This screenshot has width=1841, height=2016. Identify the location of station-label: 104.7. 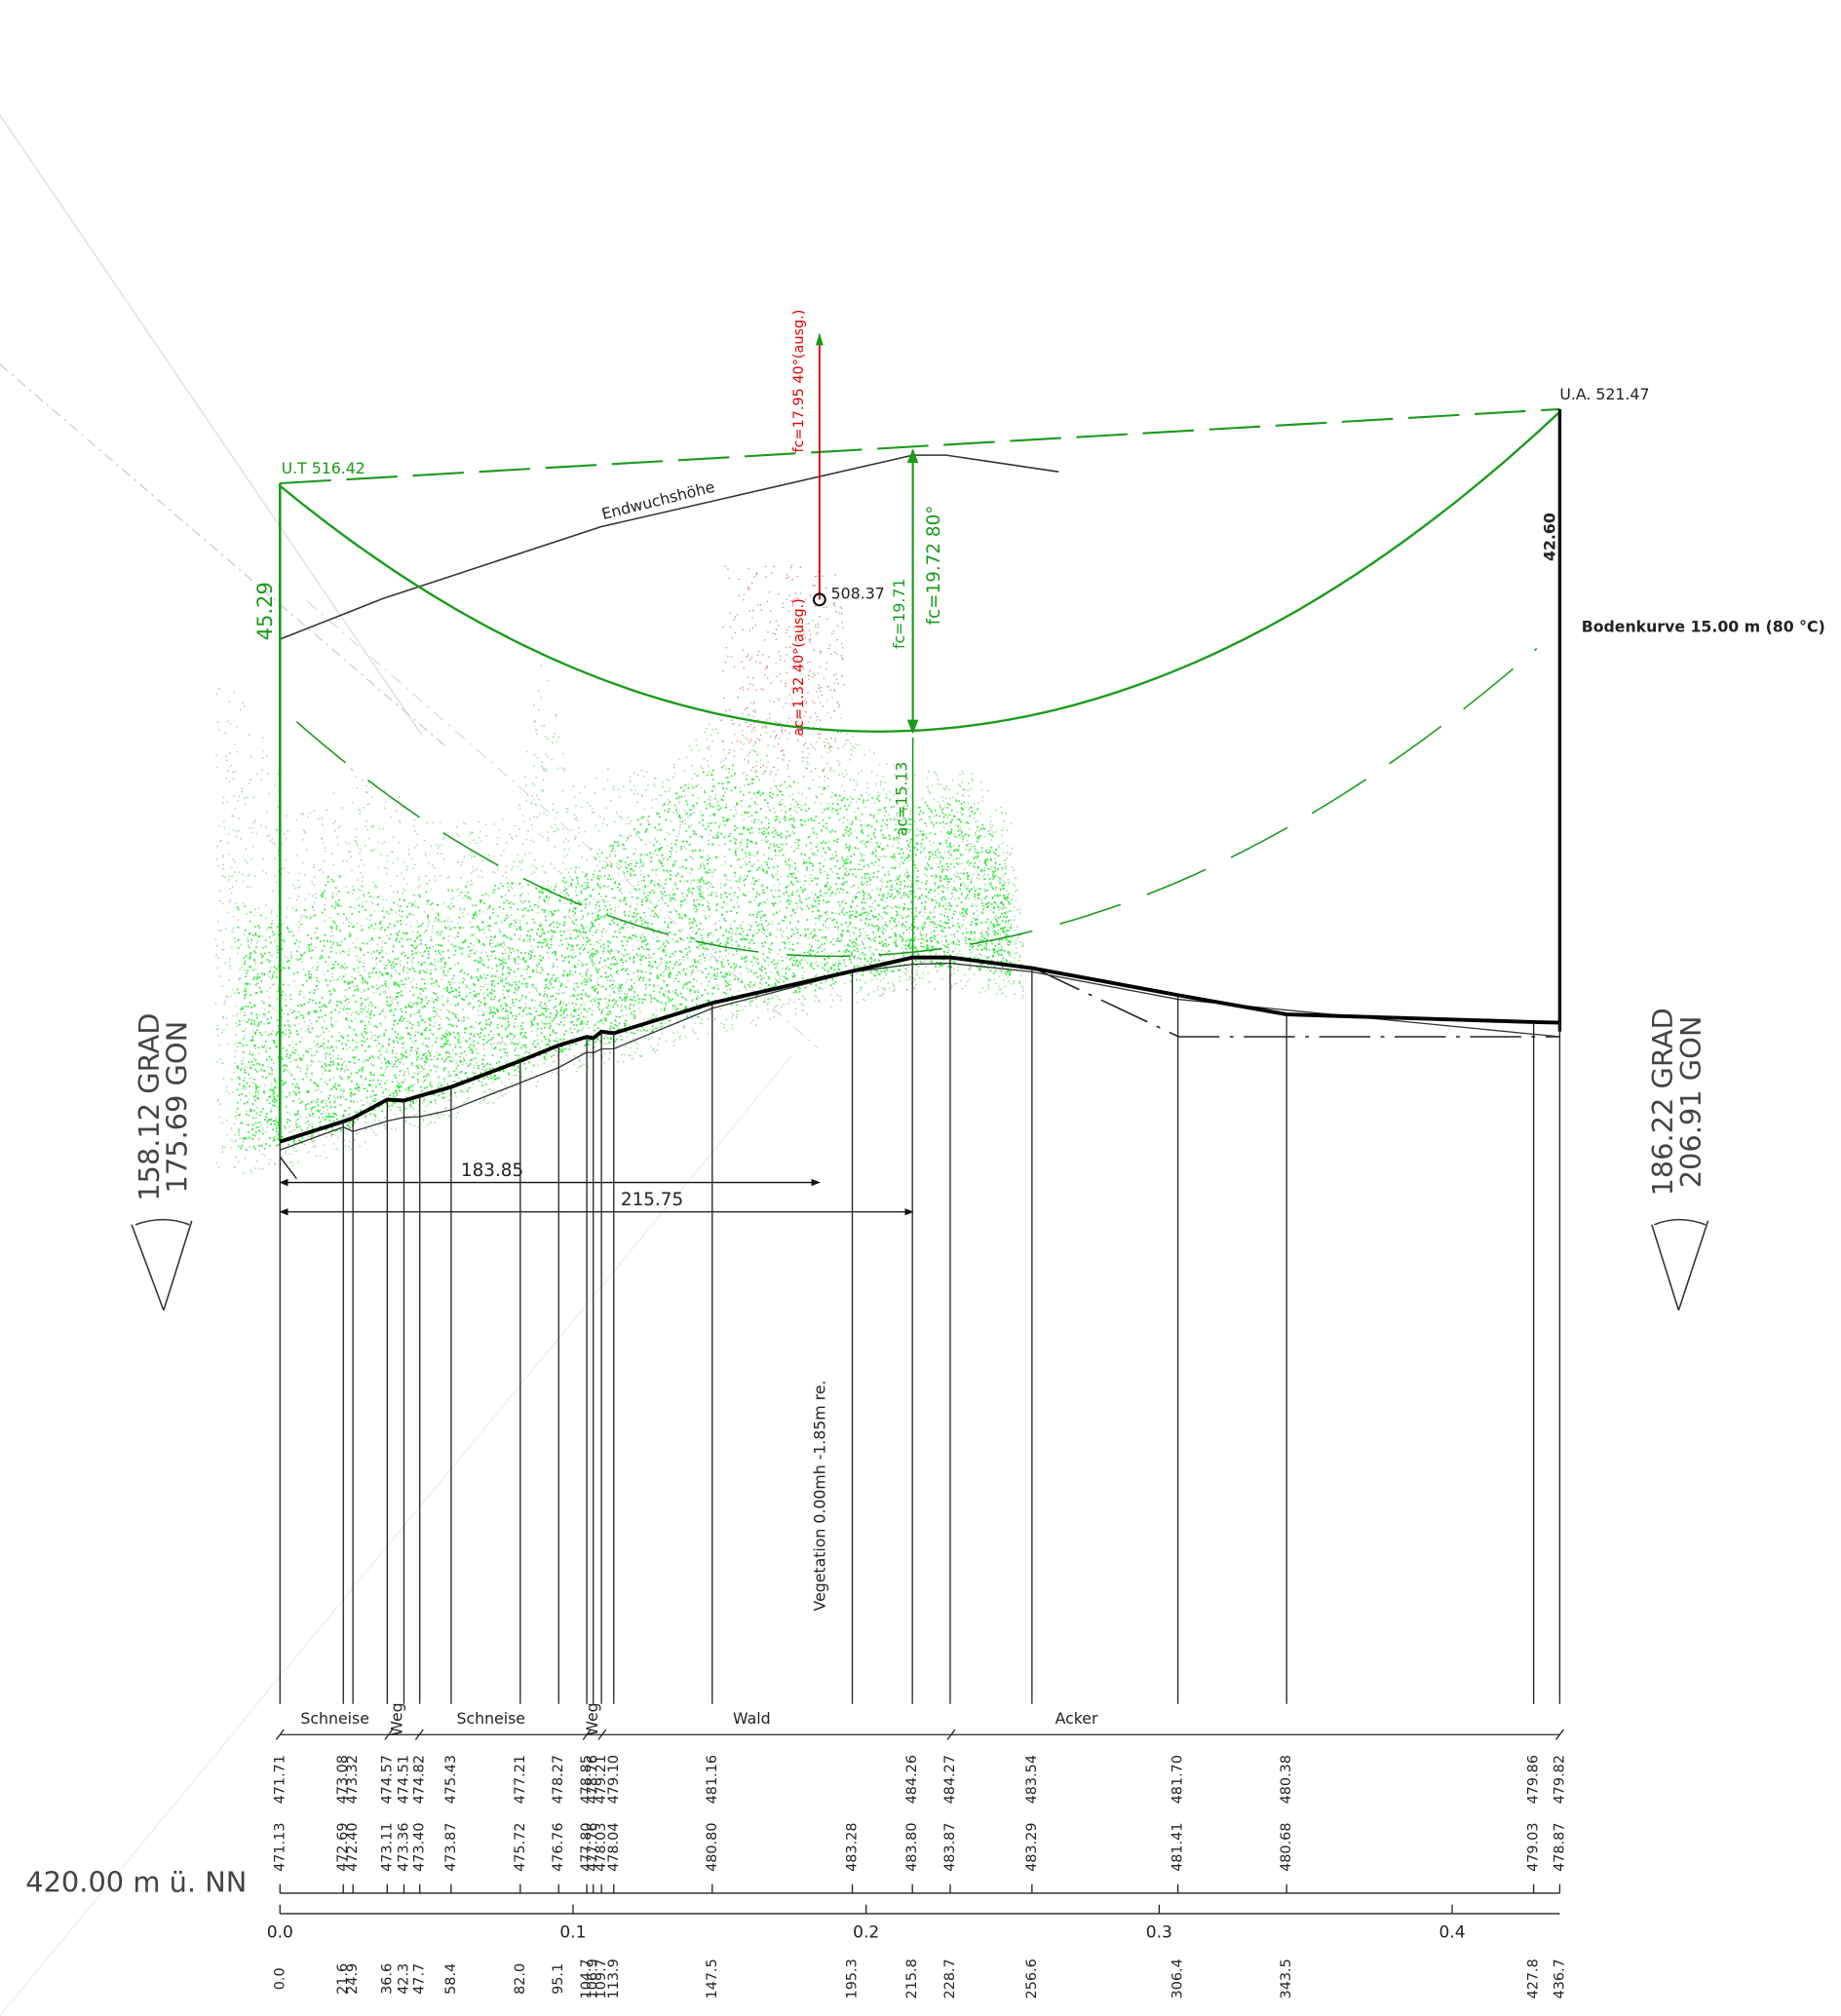
(586, 1979).